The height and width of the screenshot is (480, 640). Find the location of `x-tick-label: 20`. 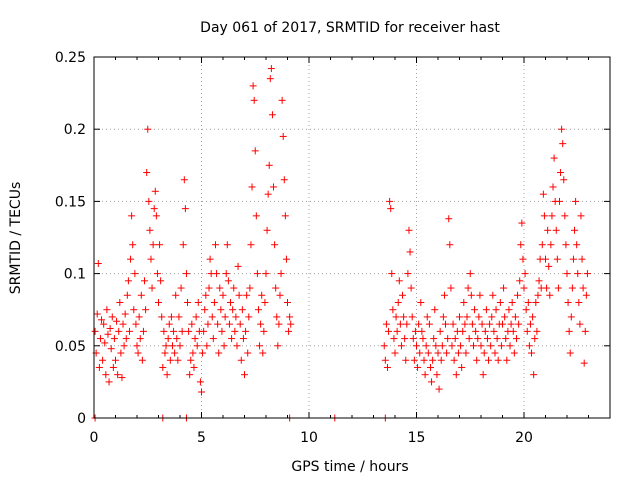

x-tick-label: 20 is located at coordinates (524, 438).